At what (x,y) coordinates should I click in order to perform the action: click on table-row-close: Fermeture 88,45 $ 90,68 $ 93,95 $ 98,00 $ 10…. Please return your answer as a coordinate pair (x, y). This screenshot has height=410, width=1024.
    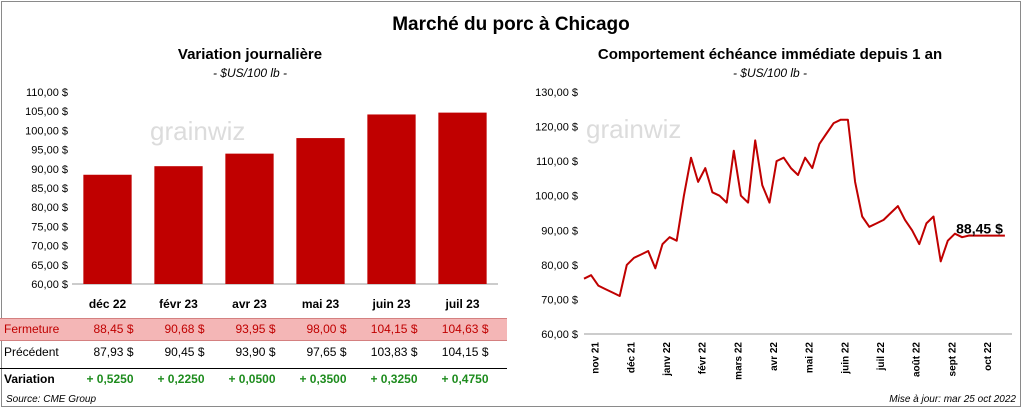
    Looking at the image, I should click on (253, 329).